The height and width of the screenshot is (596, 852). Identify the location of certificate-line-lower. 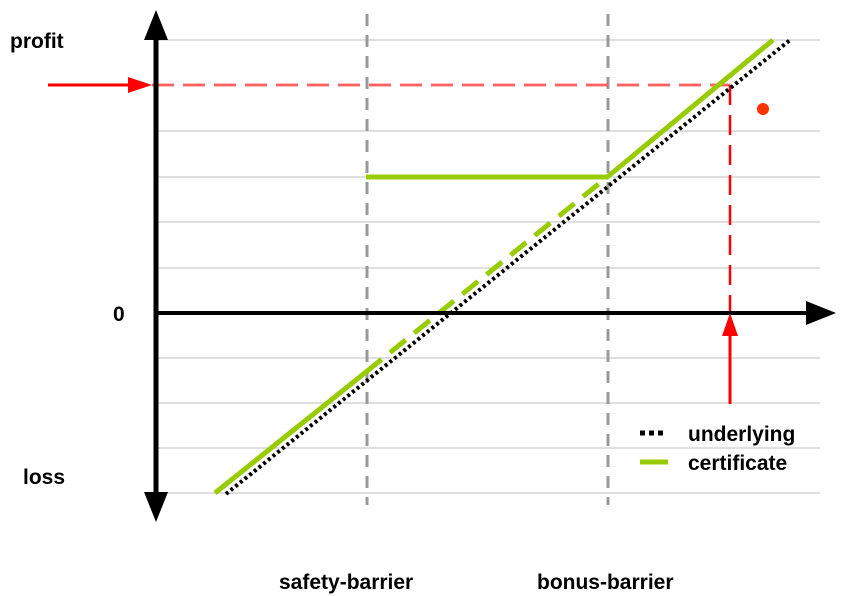
(290, 432).